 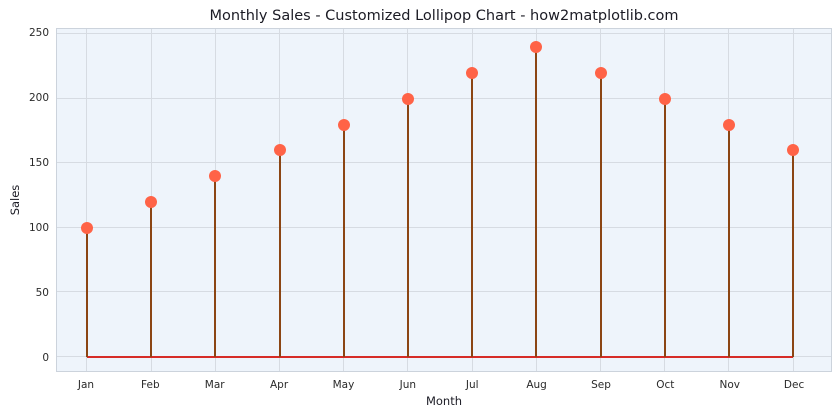 I want to click on y-tick-label: 50, so click(x=42, y=292).